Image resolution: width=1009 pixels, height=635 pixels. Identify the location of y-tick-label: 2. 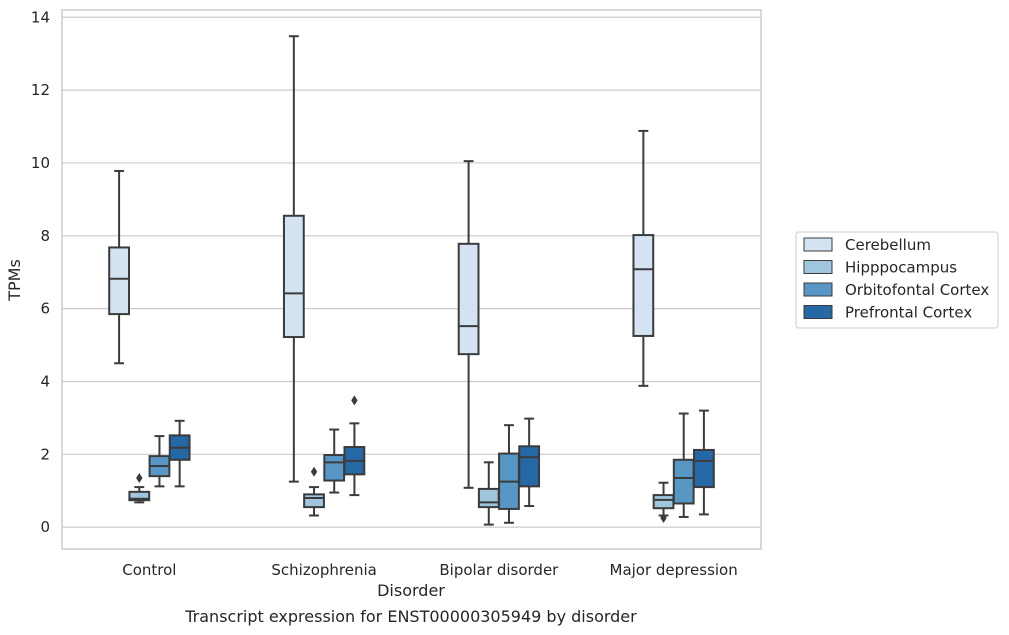
(45, 454).